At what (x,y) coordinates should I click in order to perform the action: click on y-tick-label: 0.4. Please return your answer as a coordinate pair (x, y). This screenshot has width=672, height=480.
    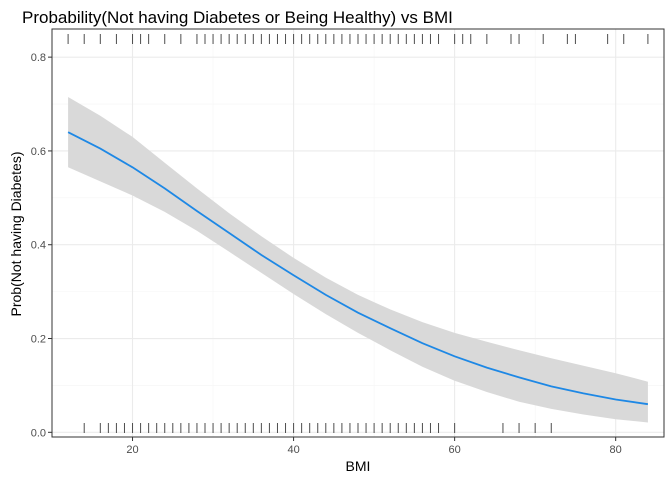
    Looking at the image, I should click on (38, 246).